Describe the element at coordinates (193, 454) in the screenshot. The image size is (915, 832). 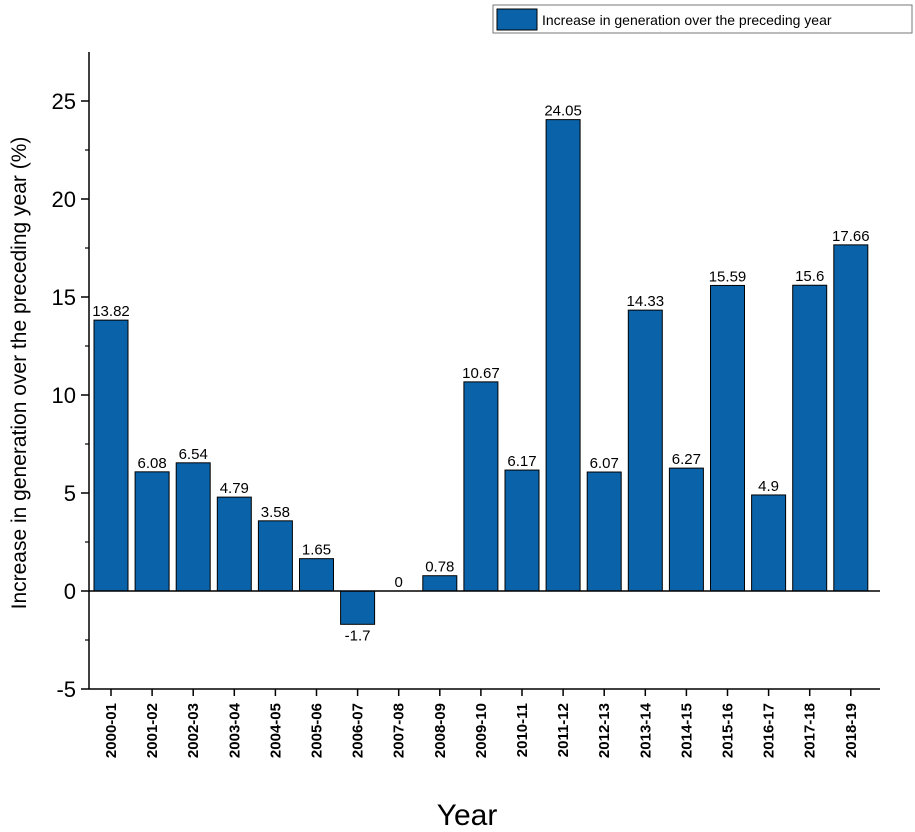
I see `data-label-2002-03: 6.54` at that location.